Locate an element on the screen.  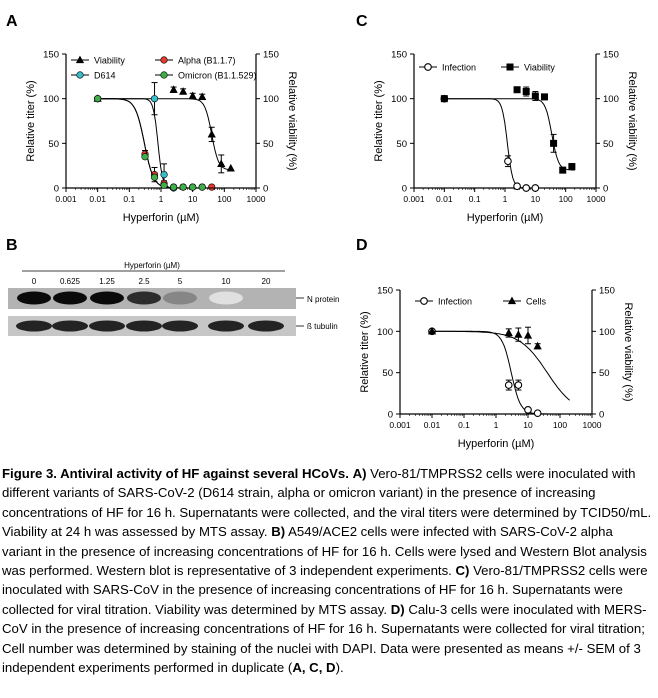
lane-label: 0 is located at coordinates (34, 281).